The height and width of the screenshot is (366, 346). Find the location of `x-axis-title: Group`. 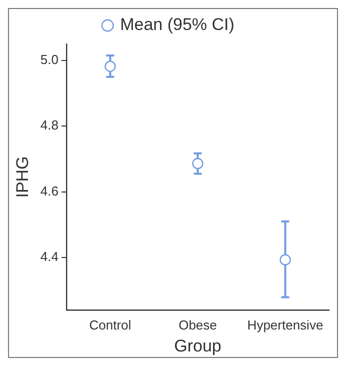

x-axis-title: Group is located at coordinates (198, 346).